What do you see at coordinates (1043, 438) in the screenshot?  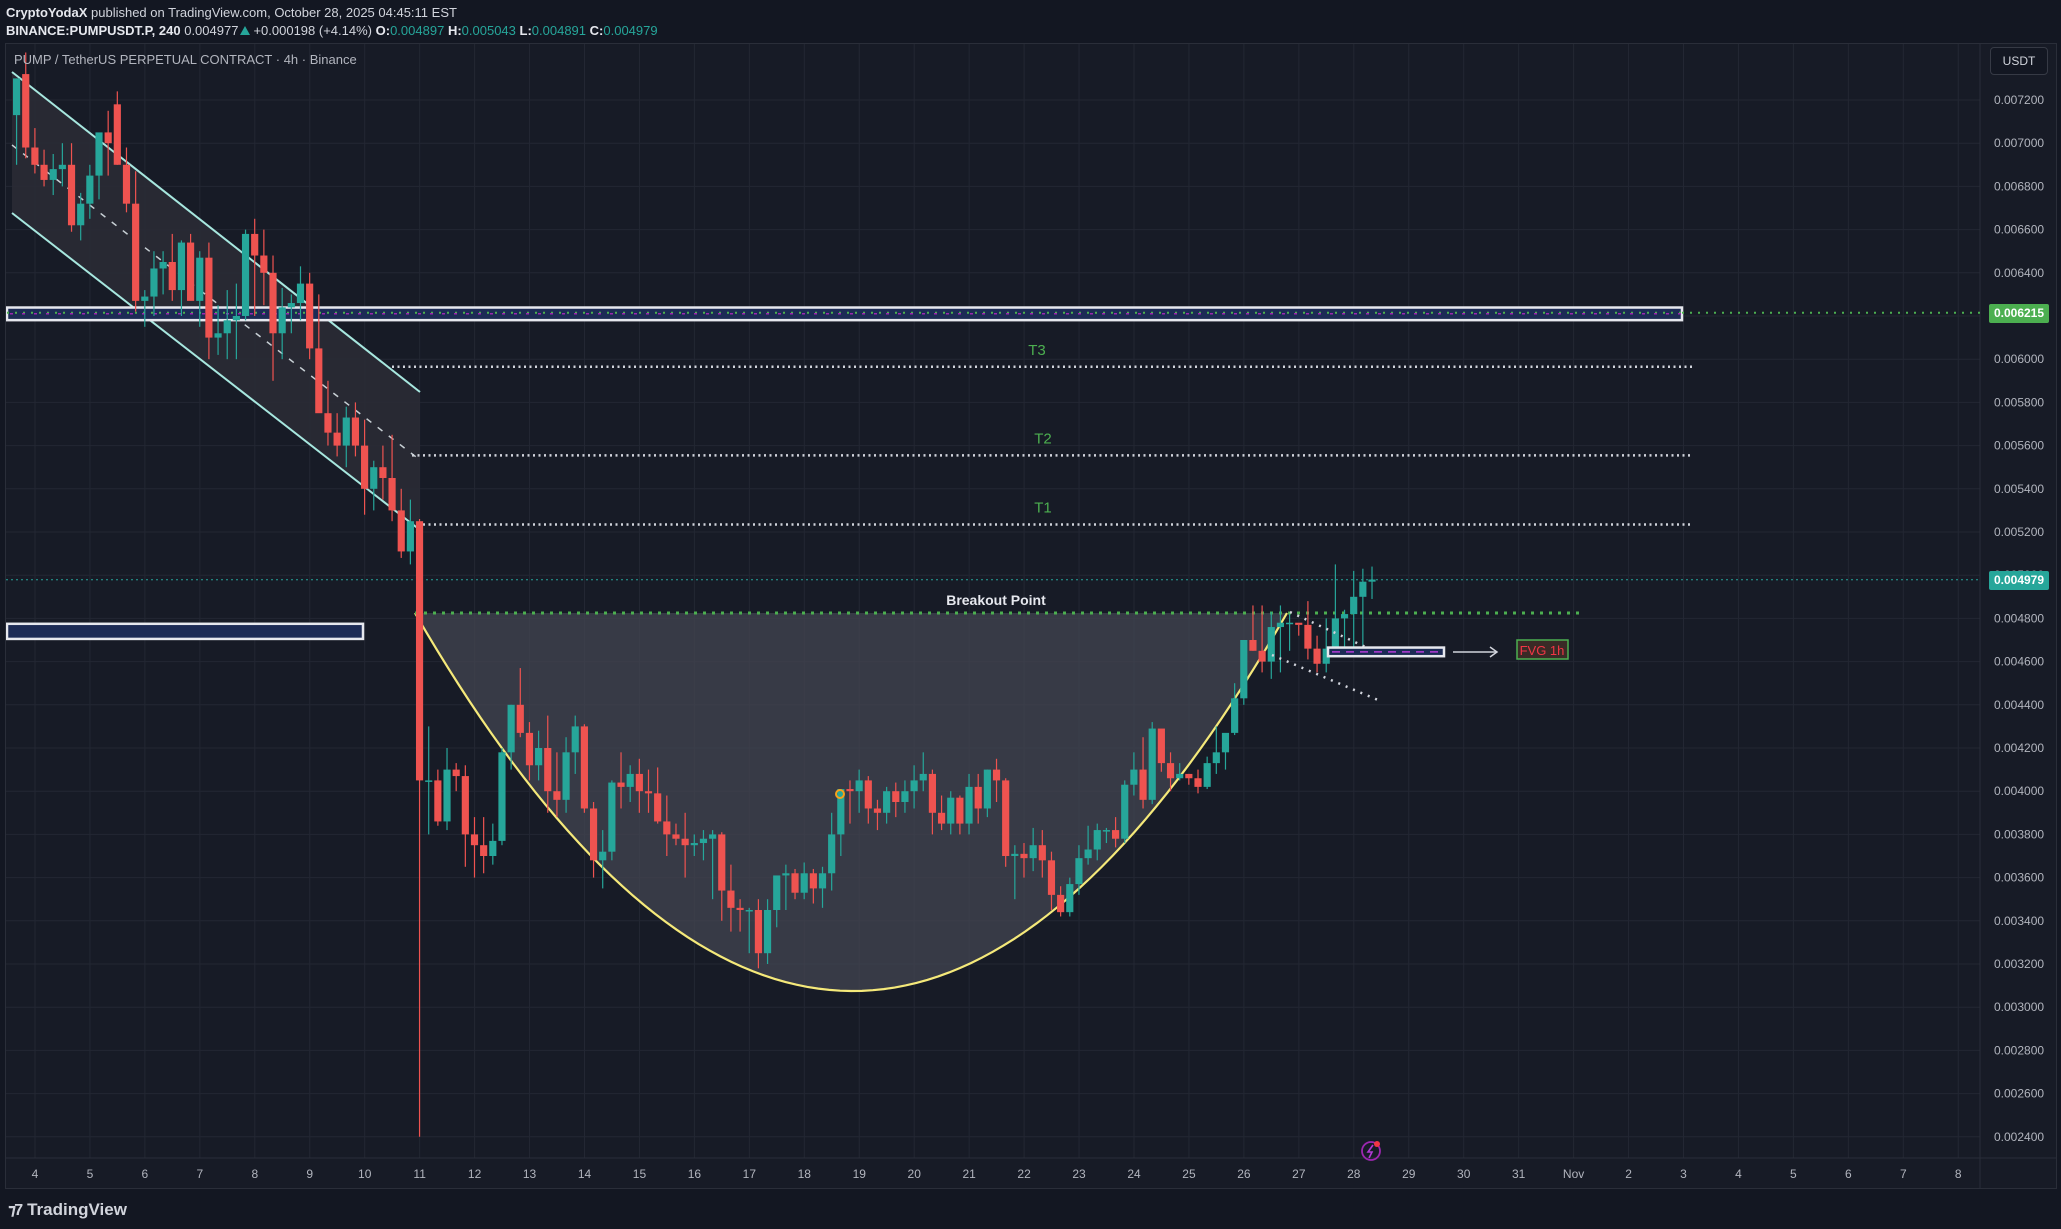 I see `target-label-t2: T2` at bounding box center [1043, 438].